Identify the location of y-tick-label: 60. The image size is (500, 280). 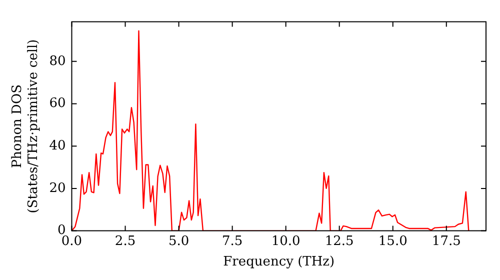
(57, 104).